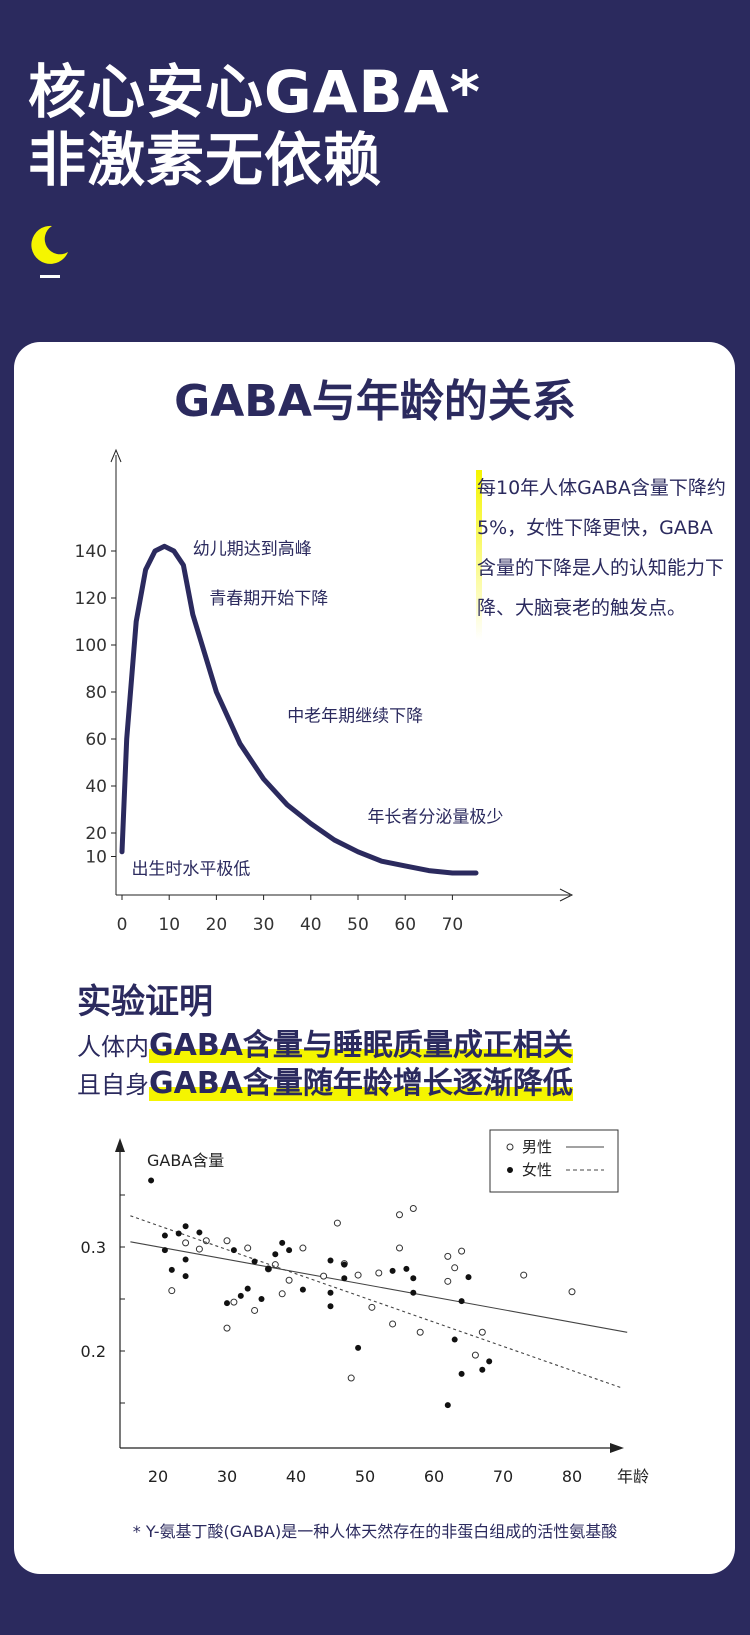 Image resolution: width=750 pixels, height=1635 pixels. What do you see at coordinates (479, 555) in the screenshot?
I see `note-accent-bar` at bounding box center [479, 555].